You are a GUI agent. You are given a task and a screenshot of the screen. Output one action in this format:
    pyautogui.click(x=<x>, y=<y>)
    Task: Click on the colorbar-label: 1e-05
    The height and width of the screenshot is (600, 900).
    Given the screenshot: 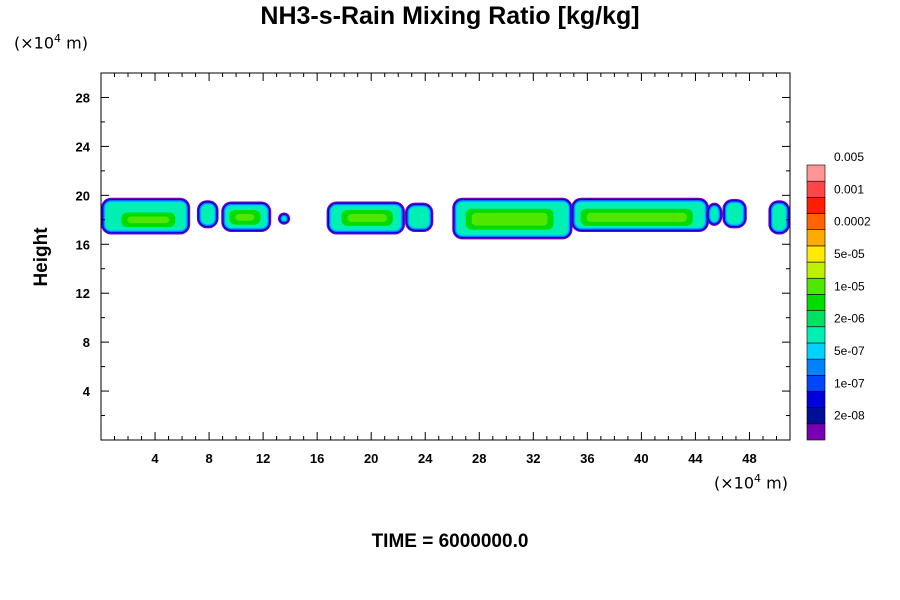 What is the action you would take?
    pyautogui.click(x=849, y=286)
    